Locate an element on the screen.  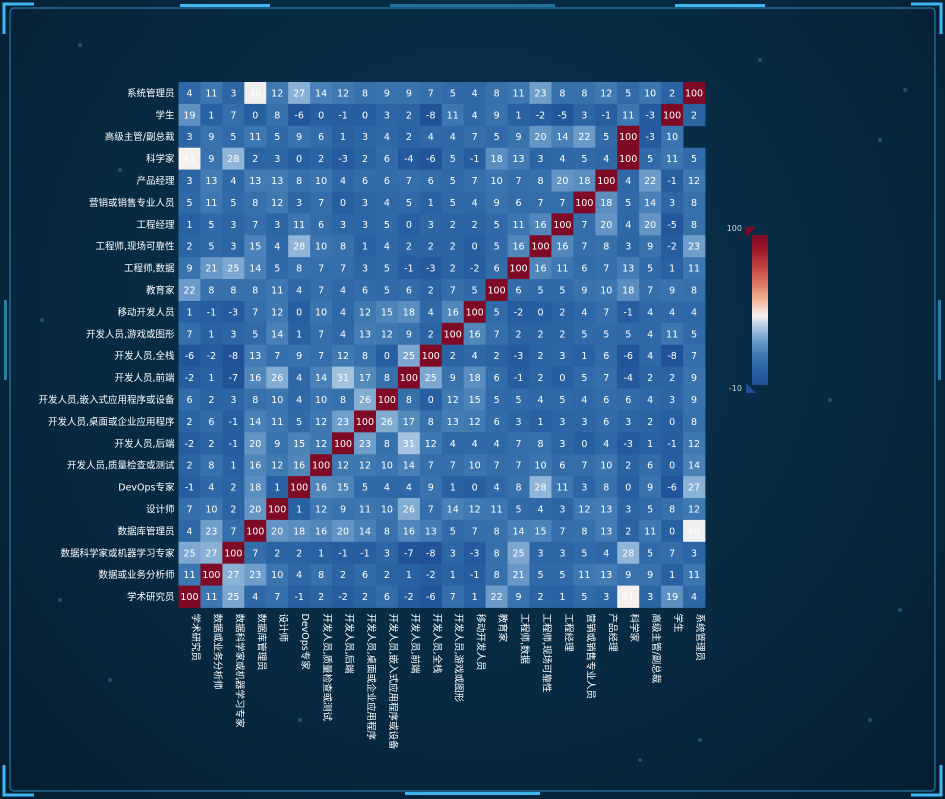
heatmap-cell-label: 3 is located at coordinates (189, 181).